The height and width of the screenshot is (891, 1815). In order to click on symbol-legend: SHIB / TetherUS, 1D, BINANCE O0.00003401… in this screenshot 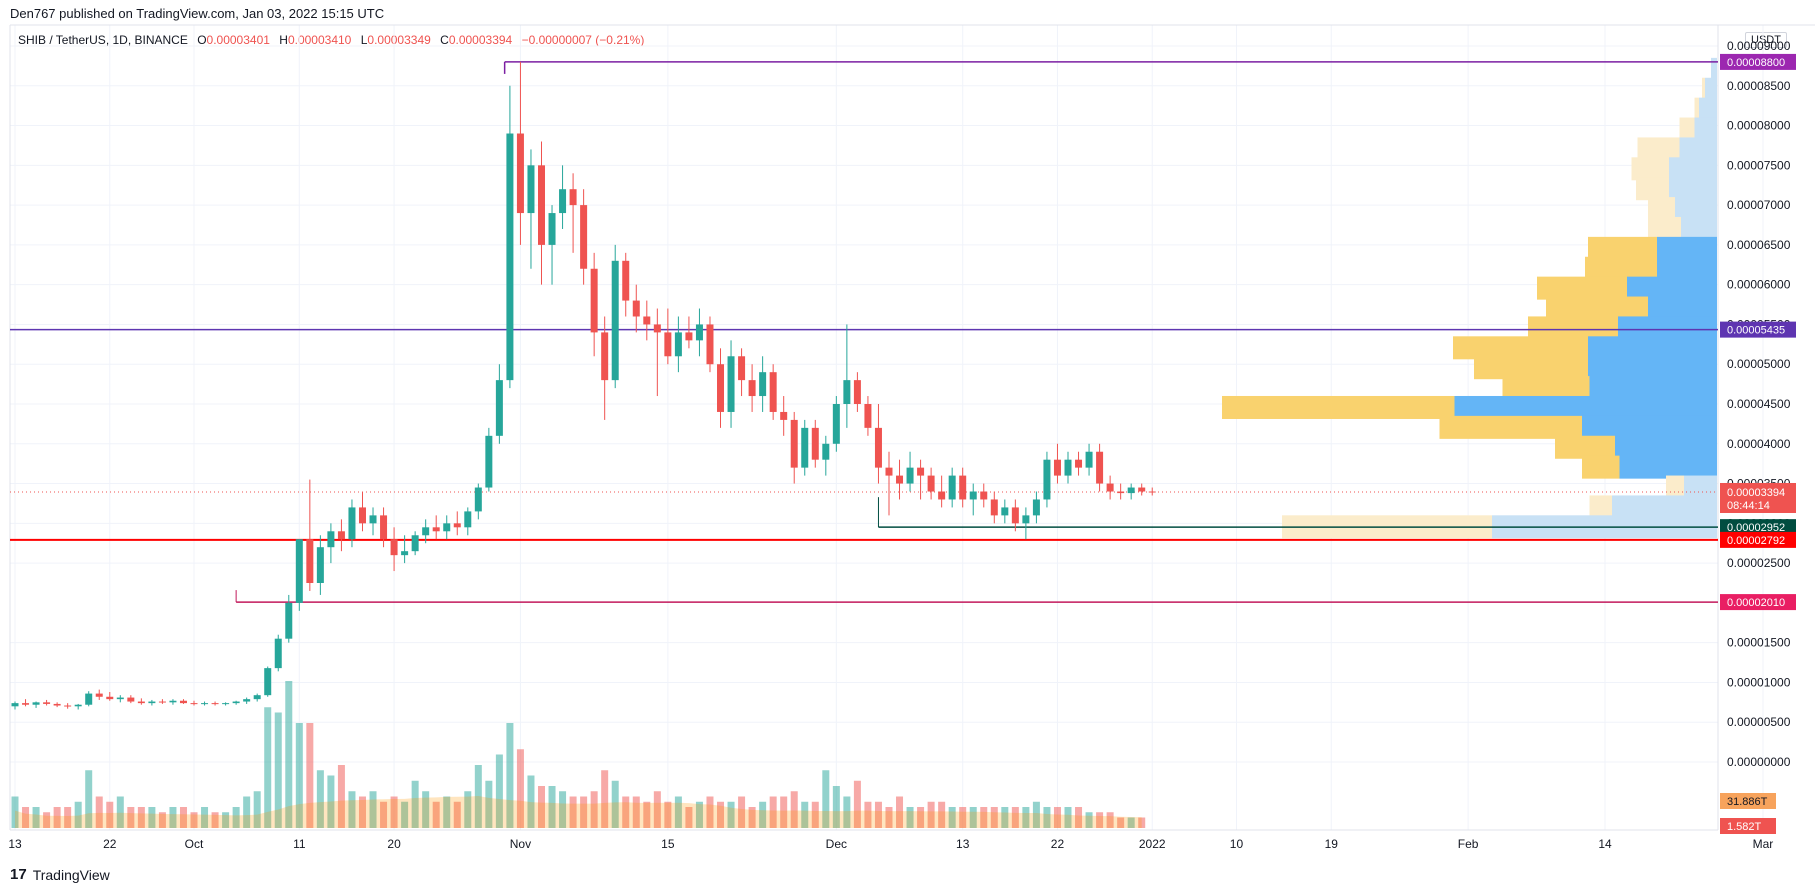, I will do `click(331, 40)`.